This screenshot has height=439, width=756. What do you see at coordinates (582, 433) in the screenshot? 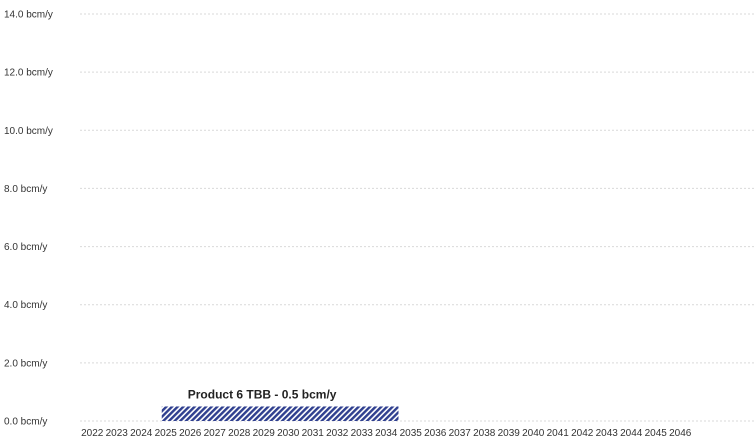
I see `x-tick-label: 2042` at bounding box center [582, 433].